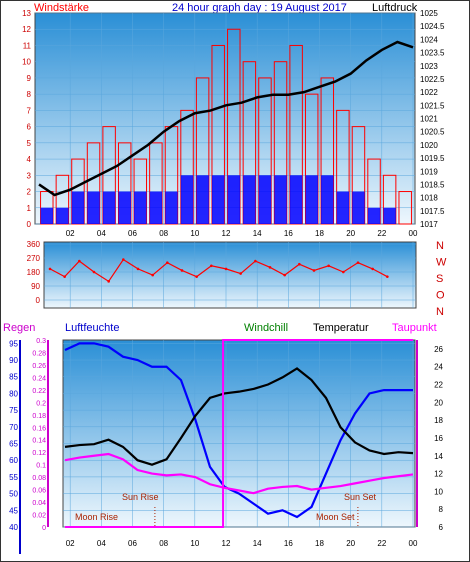 Image resolution: width=470 pixels, height=562 pixels. What do you see at coordinates (440, 296) in the screenshot?
I see `compass-label: O` at bounding box center [440, 296].